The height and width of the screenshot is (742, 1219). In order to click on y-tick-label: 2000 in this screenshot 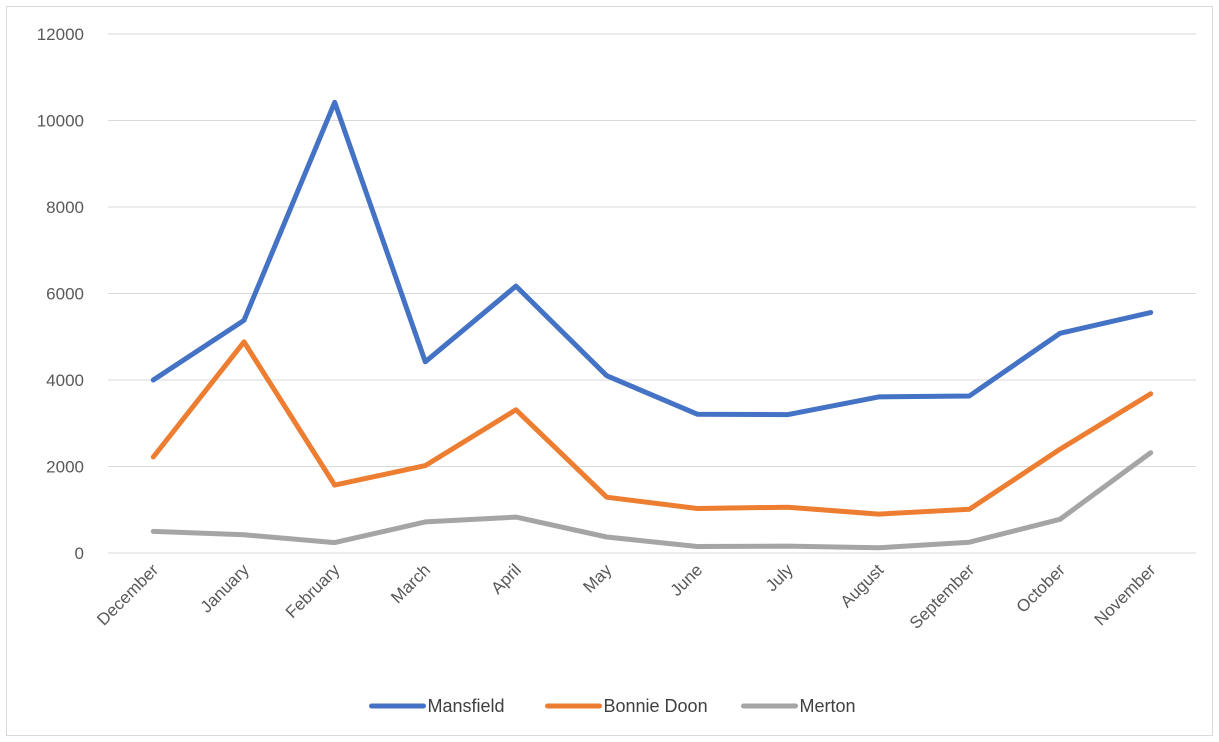, I will do `click(65, 467)`.